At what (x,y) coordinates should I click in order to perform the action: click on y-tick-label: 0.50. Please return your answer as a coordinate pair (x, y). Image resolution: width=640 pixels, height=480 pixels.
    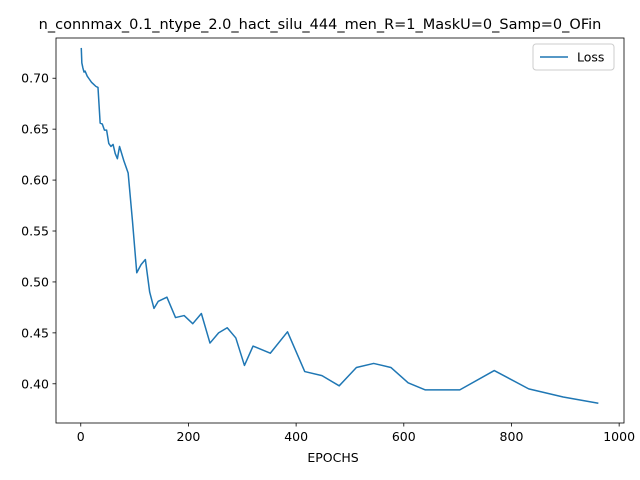
    Looking at the image, I should click on (35, 281).